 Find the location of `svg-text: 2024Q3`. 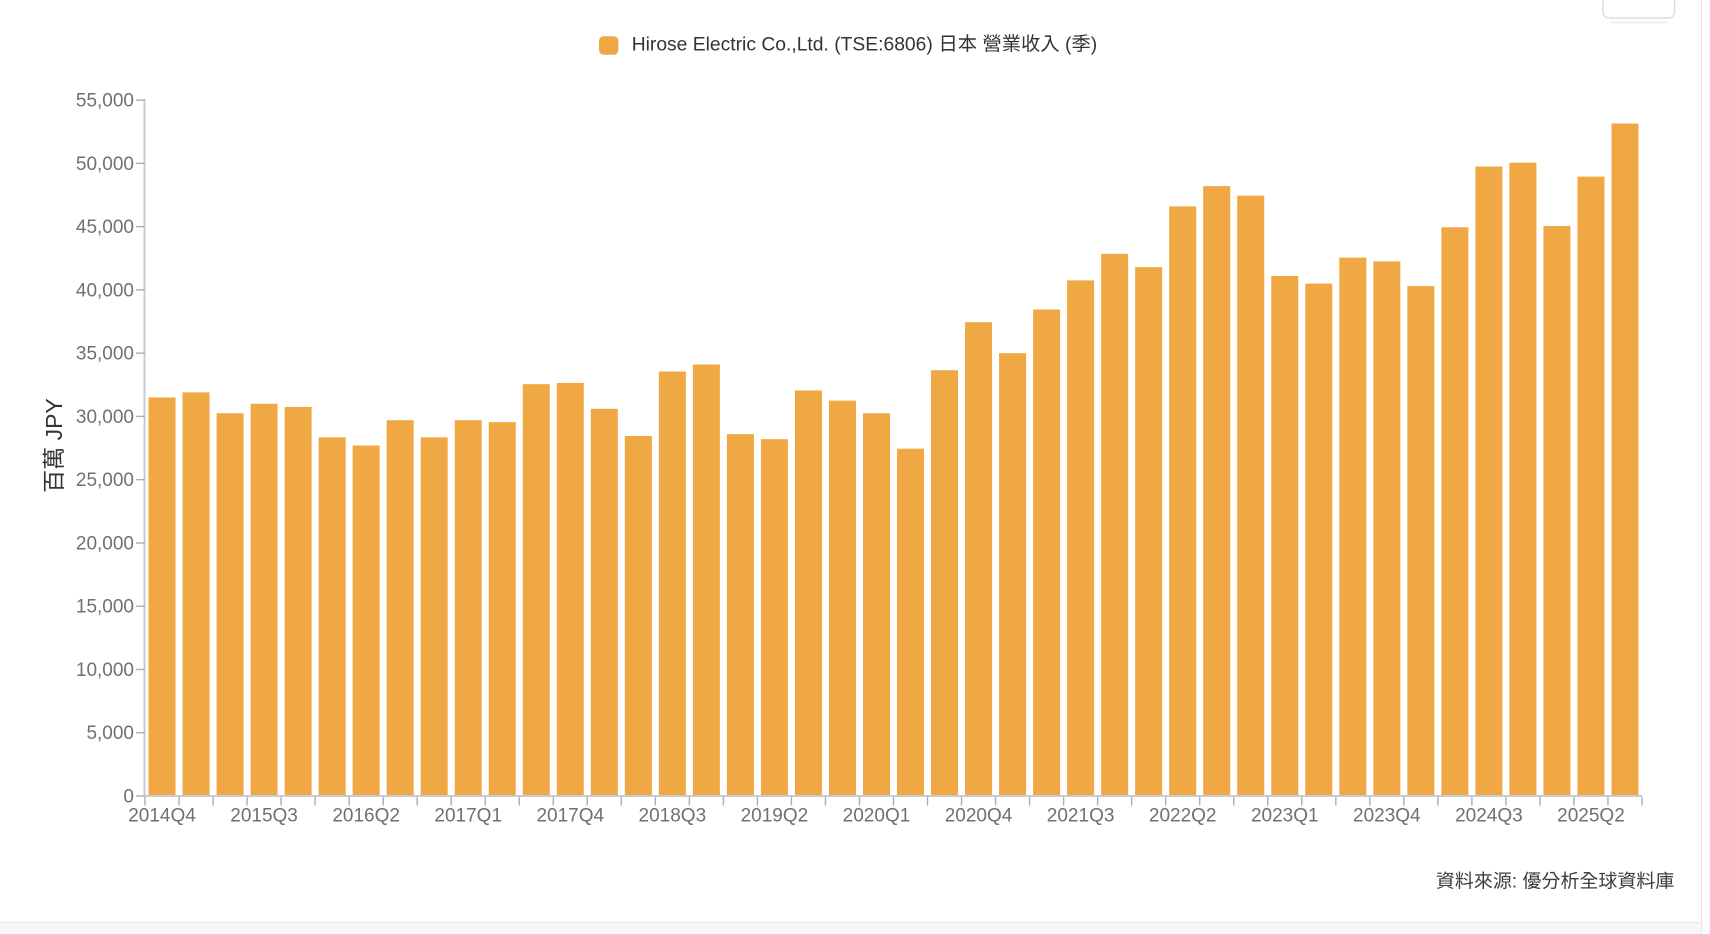

svg-text: 2024Q3 is located at coordinates (1489, 816).